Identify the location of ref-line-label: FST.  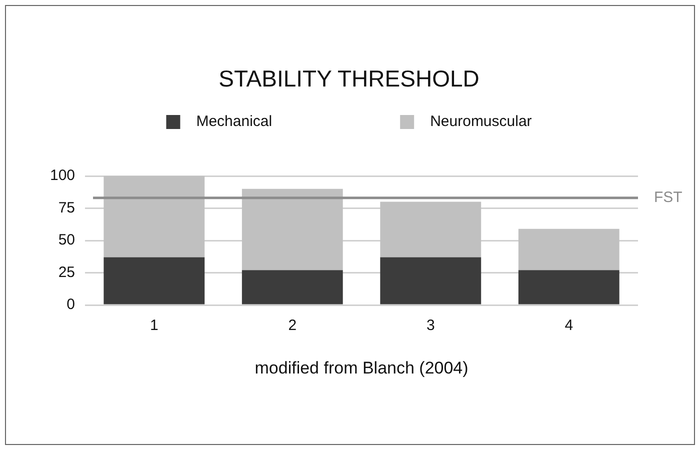
(668, 197).